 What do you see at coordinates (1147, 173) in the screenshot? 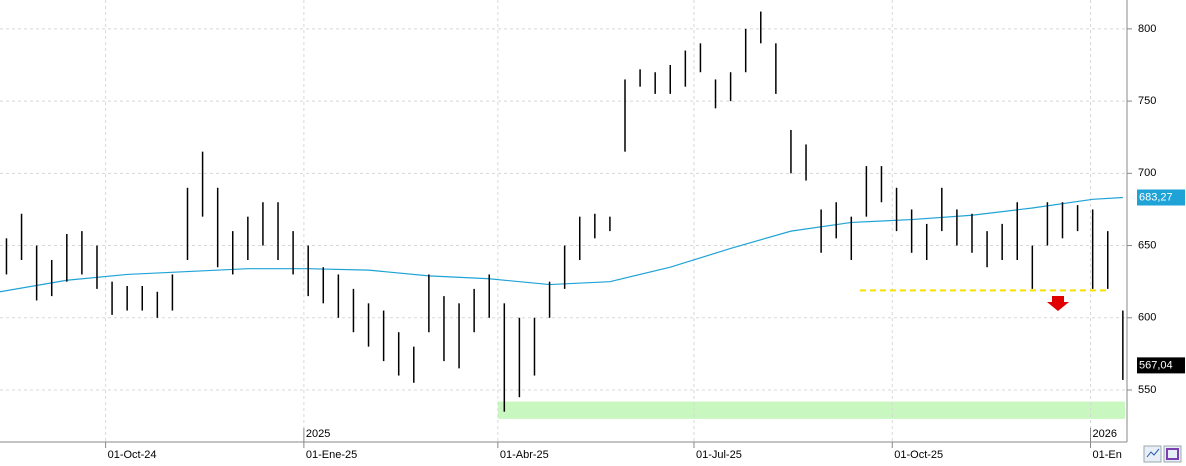
I see `y-tick-label: 700` at bounding box center [1147, 173].